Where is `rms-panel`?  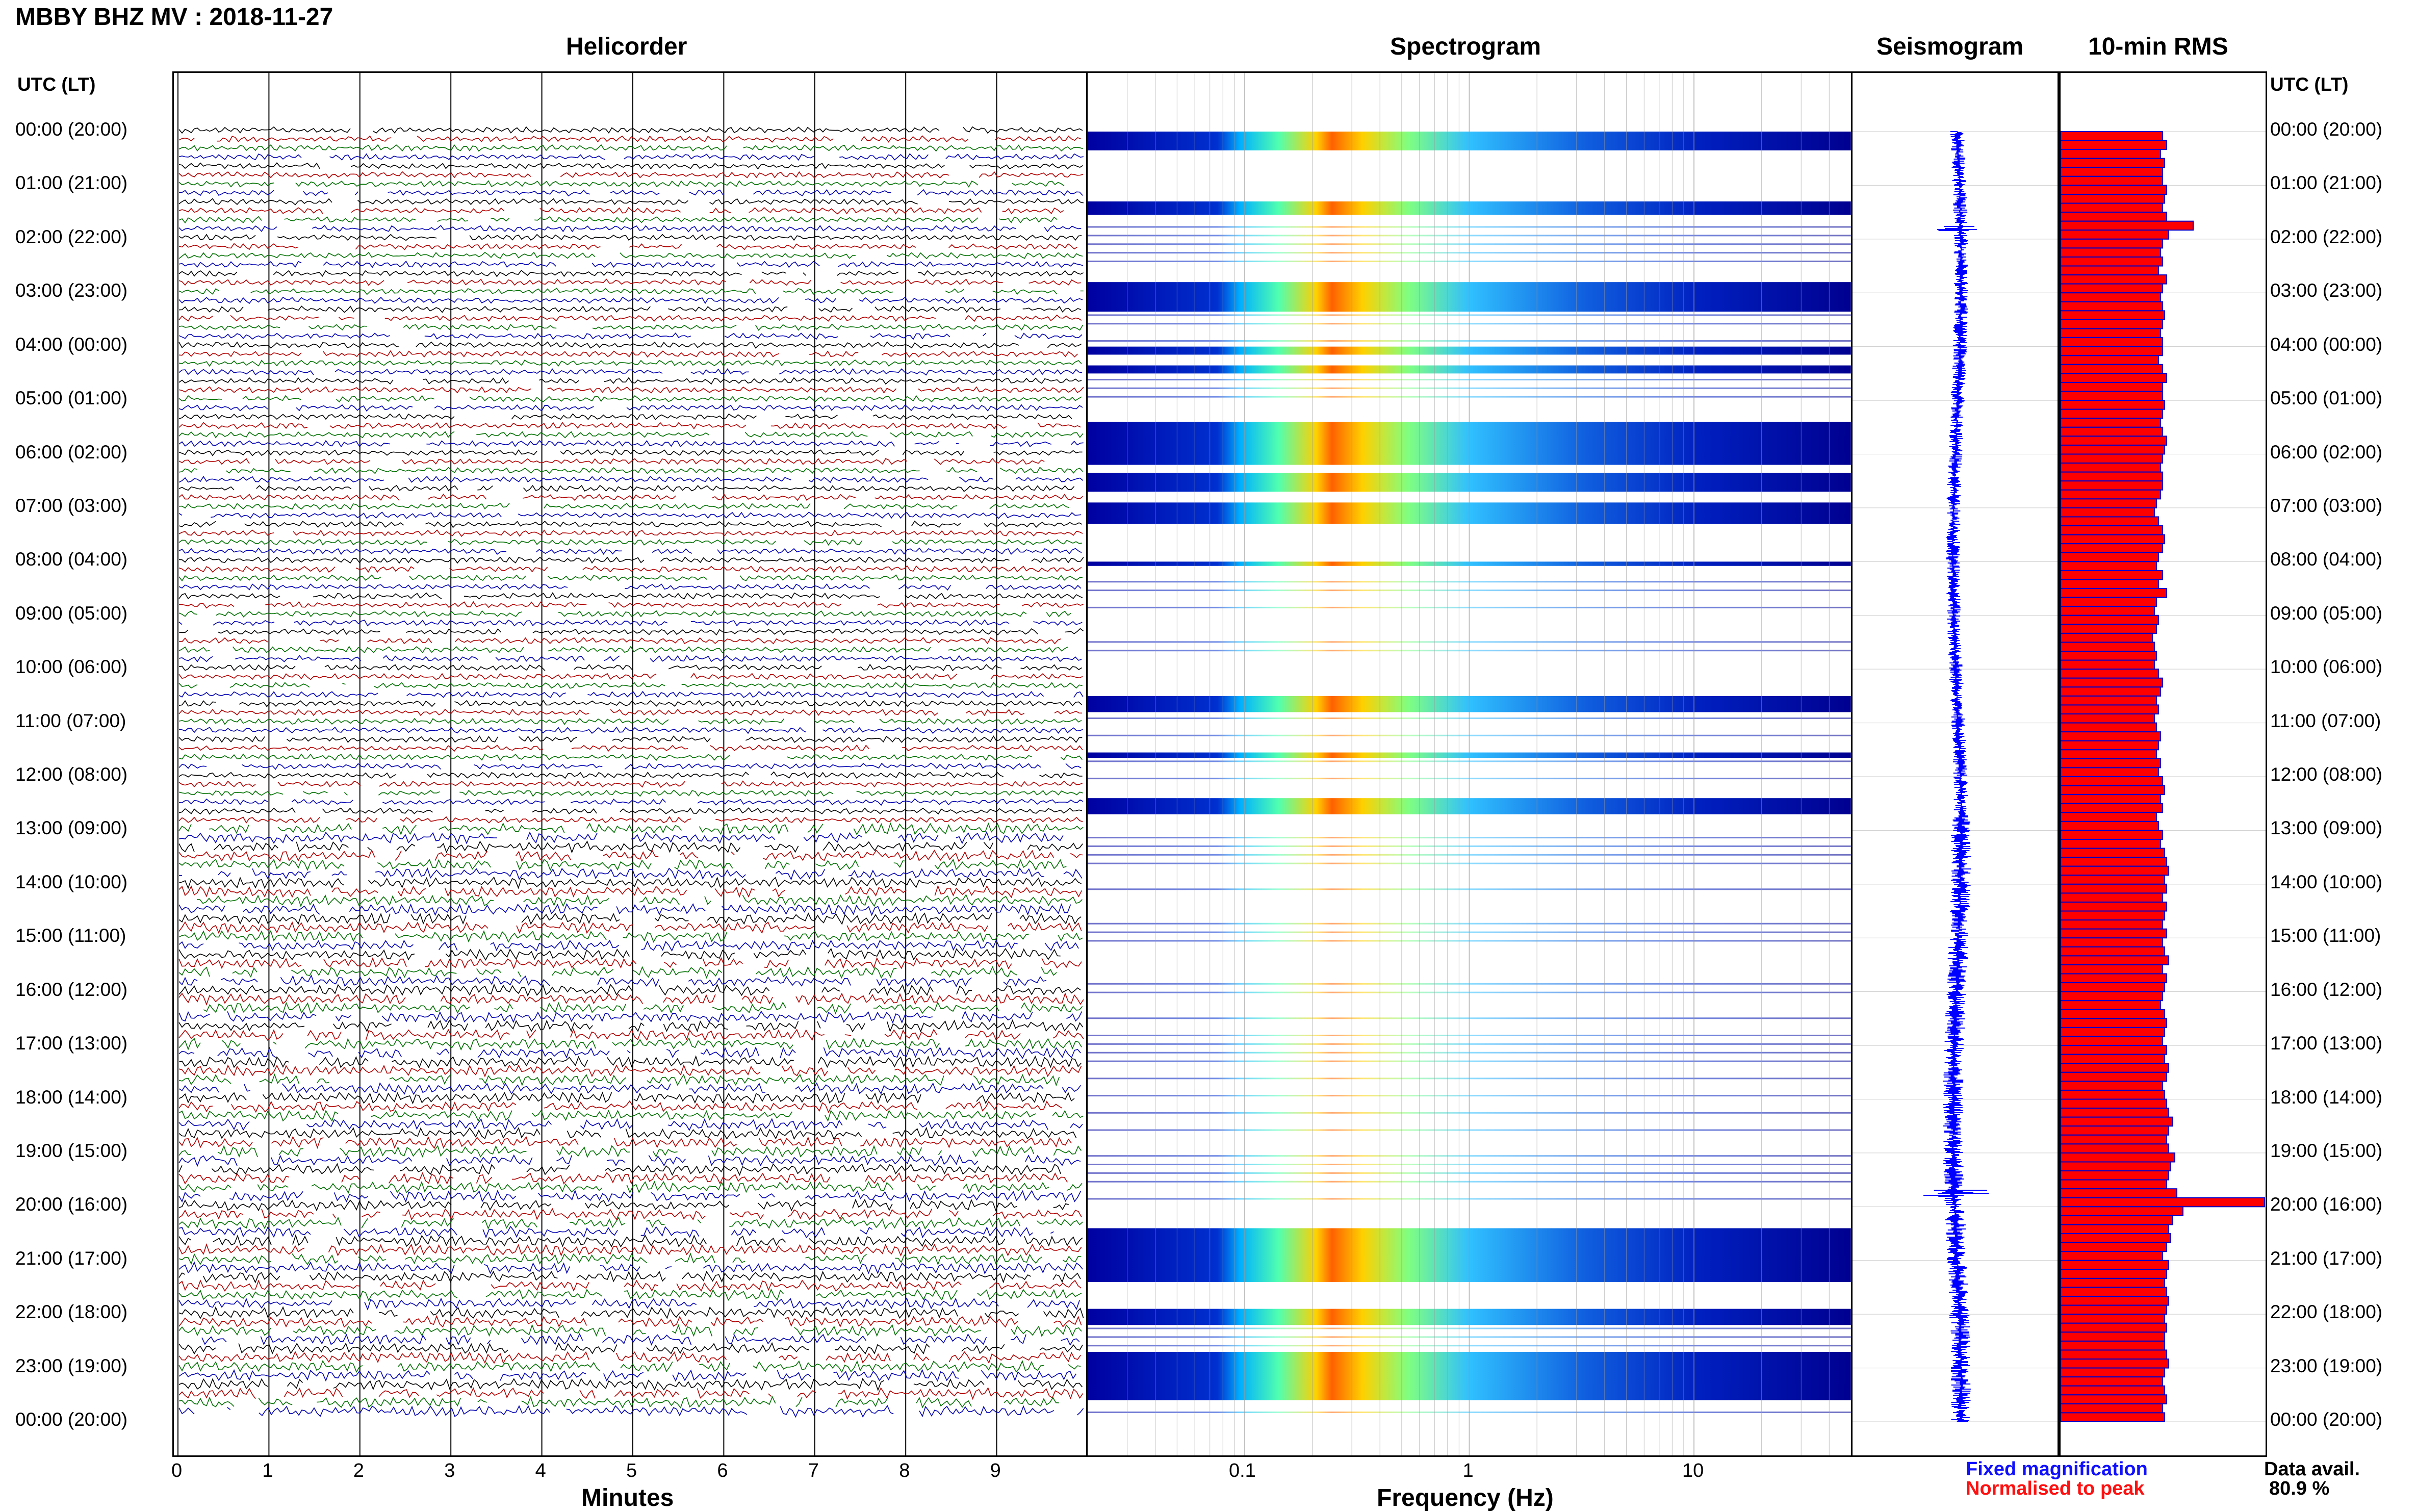 rms-panel is located at coordinates (2163, 764).